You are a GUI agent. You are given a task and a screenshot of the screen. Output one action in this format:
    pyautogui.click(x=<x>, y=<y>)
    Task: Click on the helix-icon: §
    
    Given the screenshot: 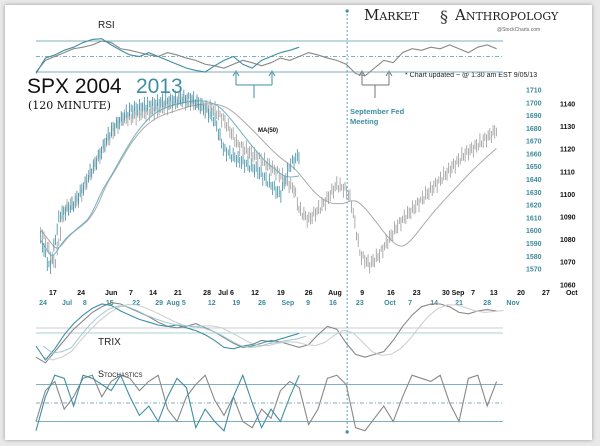 What is the action you would take?
    pyautogui.click(x=444, y=16)
    